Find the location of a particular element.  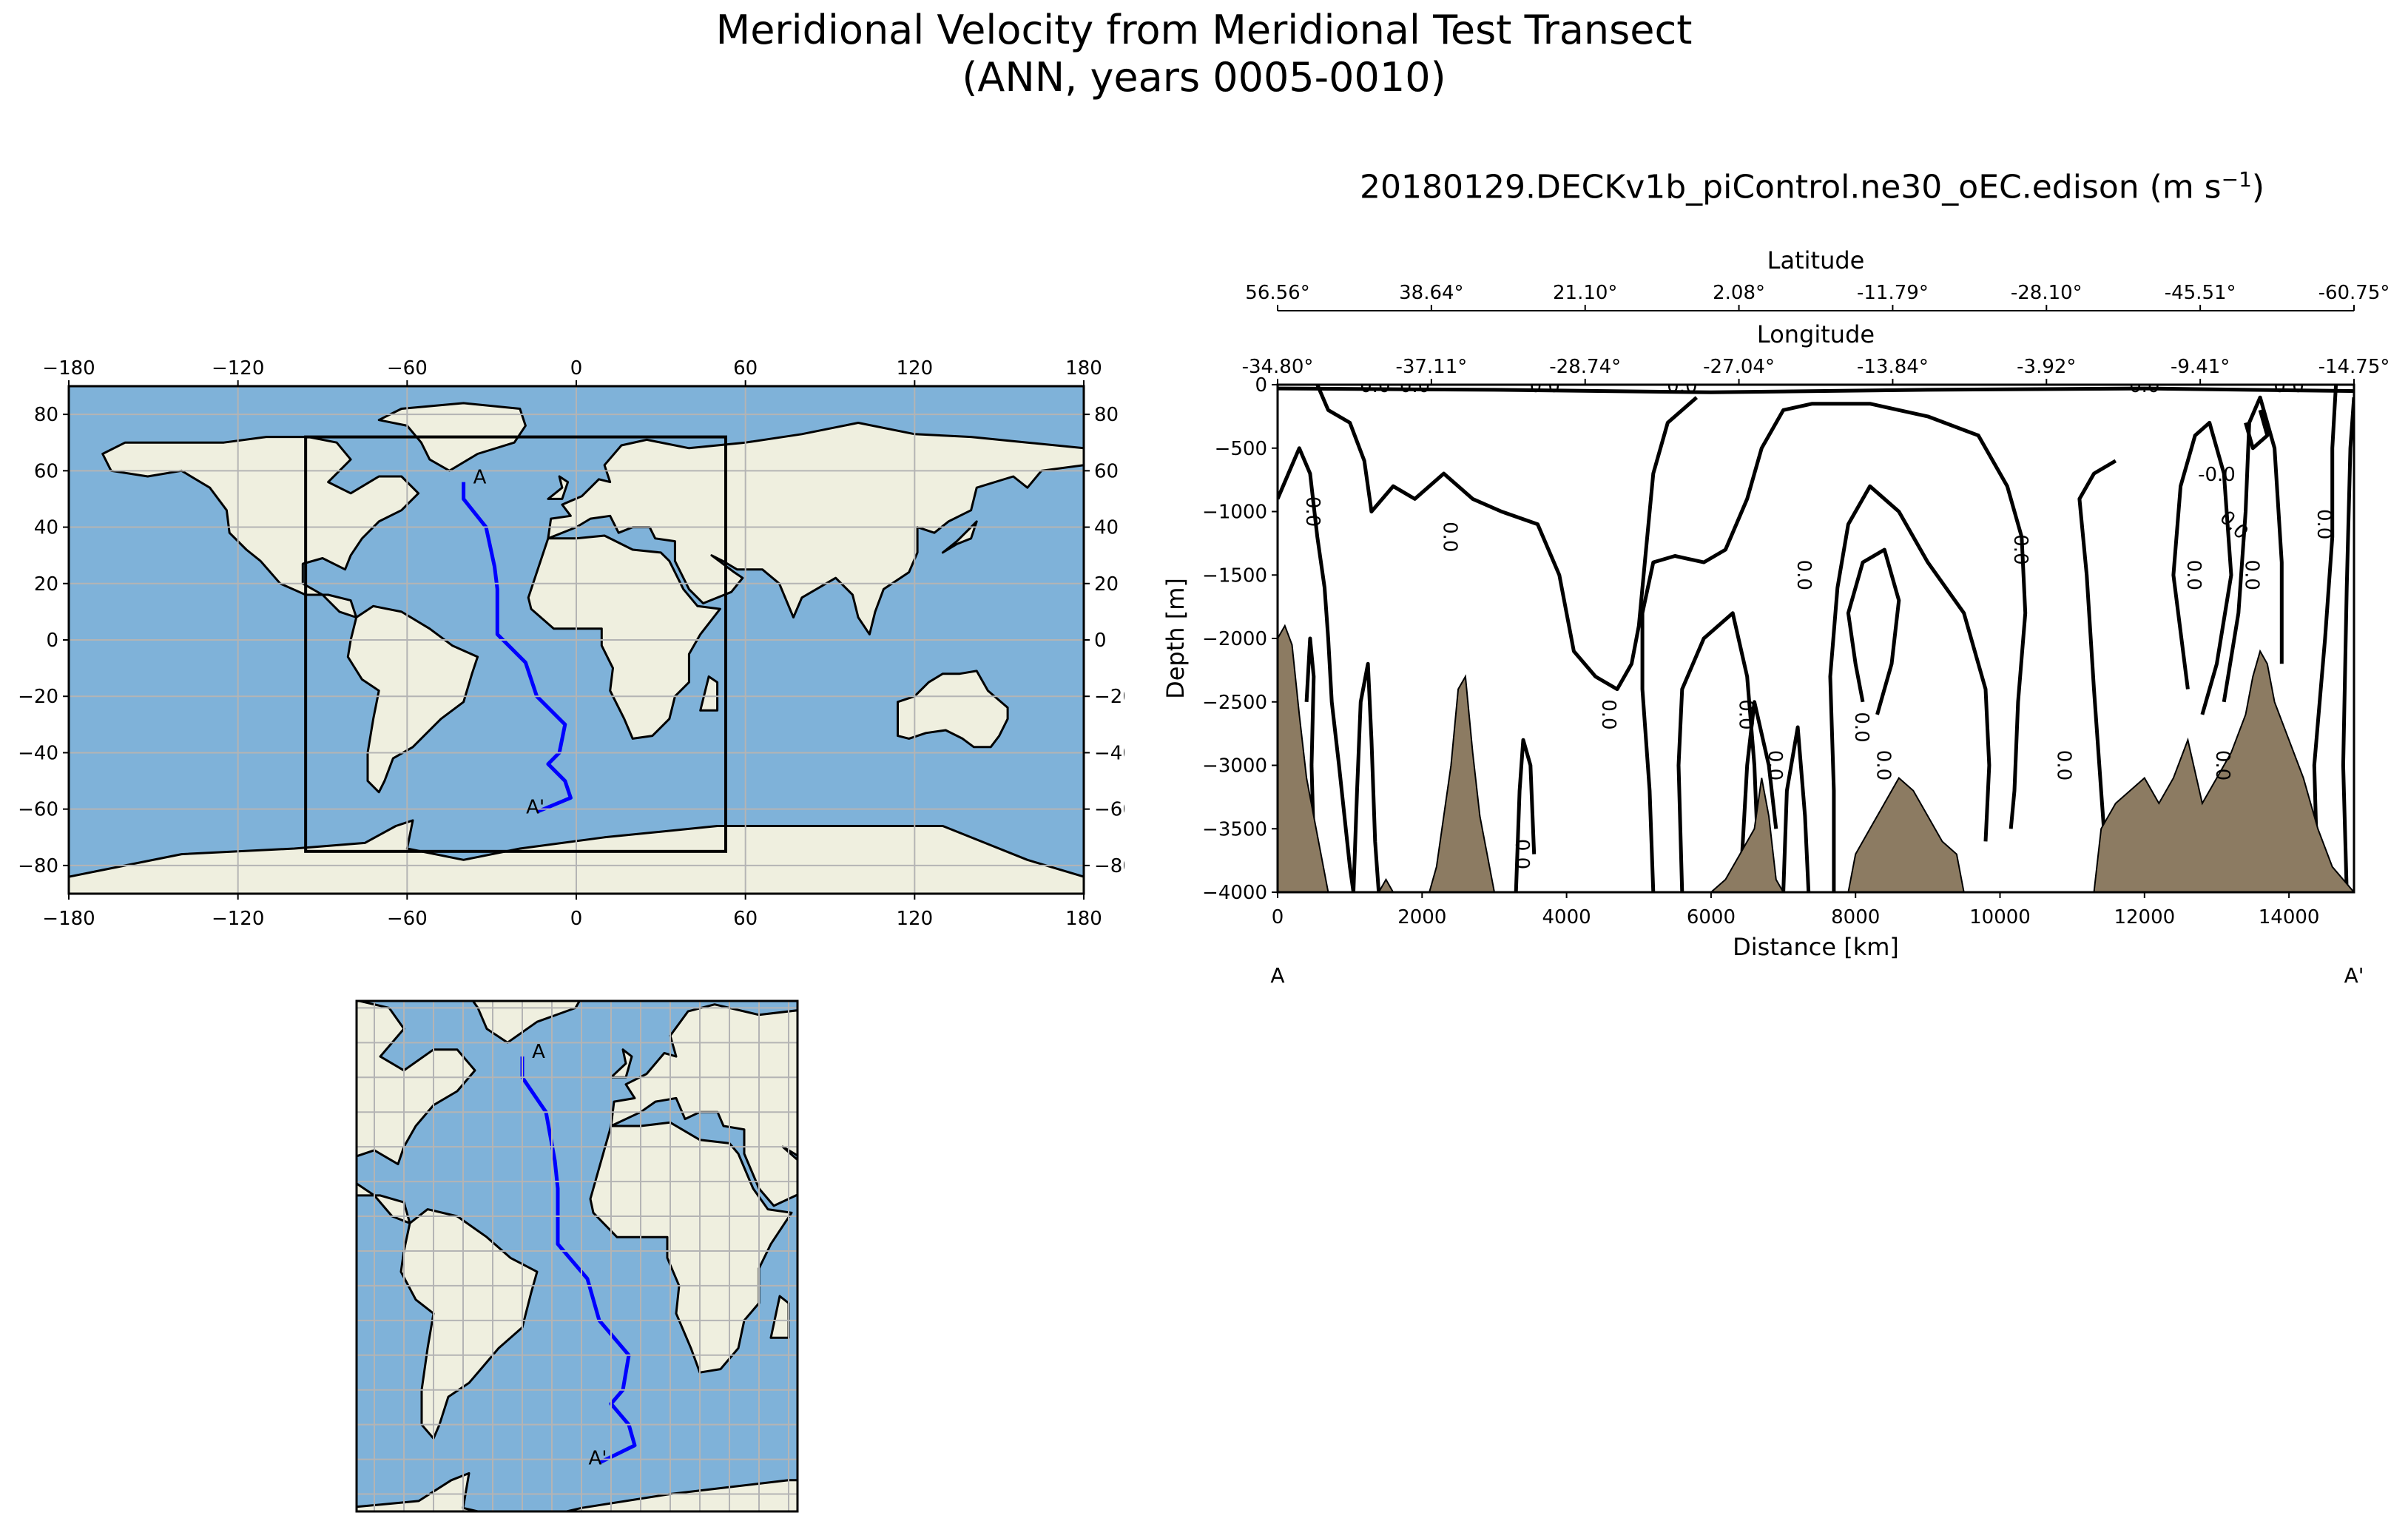

section-y-tick-label: −2500 is located at coordinates (1234, 703).